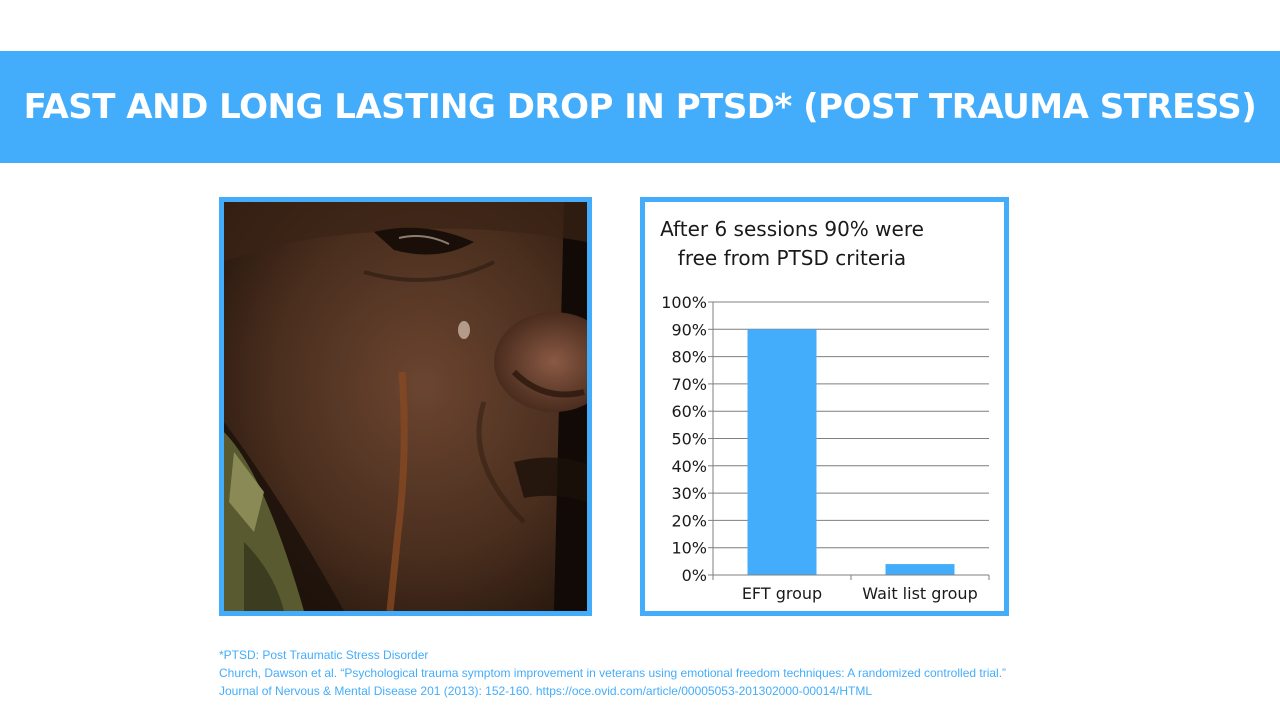 The image size is (1280, 720). Describe the element at coordinates (684, 302) in the screenshot. I see `y-tick-label: 100%` at that location.